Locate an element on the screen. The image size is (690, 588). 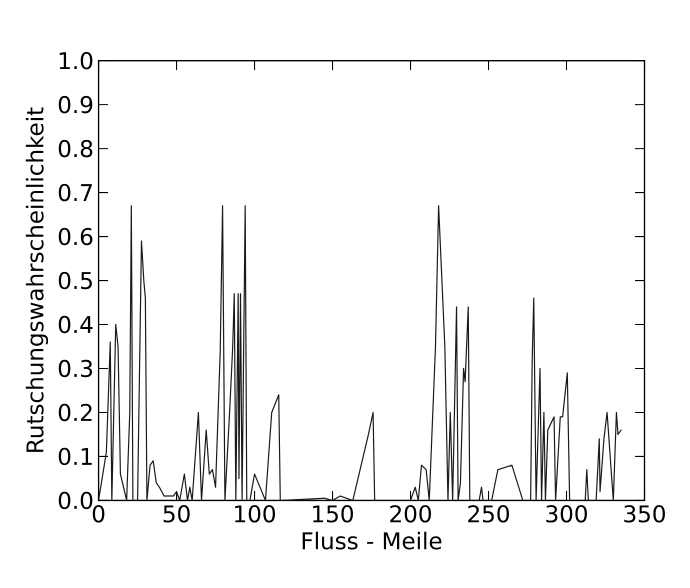
x-tick-label: 200 is located at coordinates (410, 514).